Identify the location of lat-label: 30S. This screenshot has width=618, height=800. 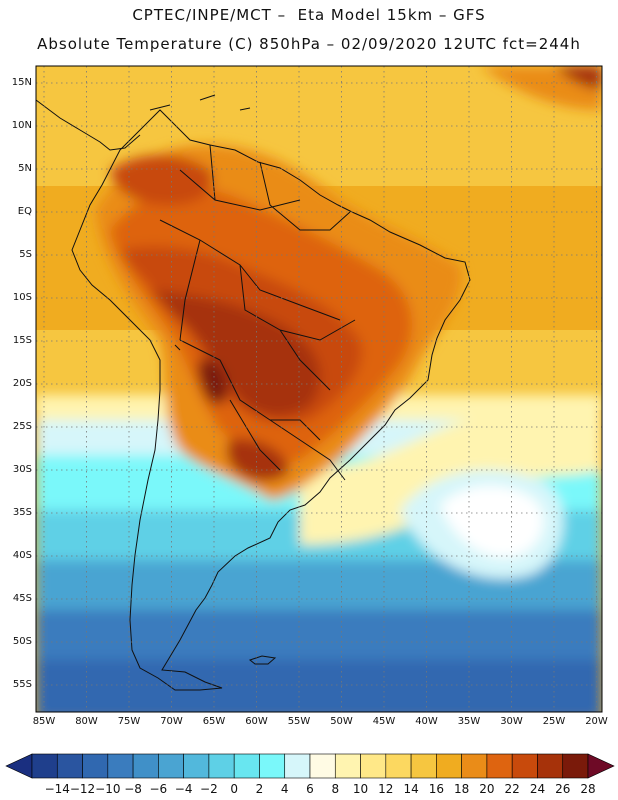
(22, 469).